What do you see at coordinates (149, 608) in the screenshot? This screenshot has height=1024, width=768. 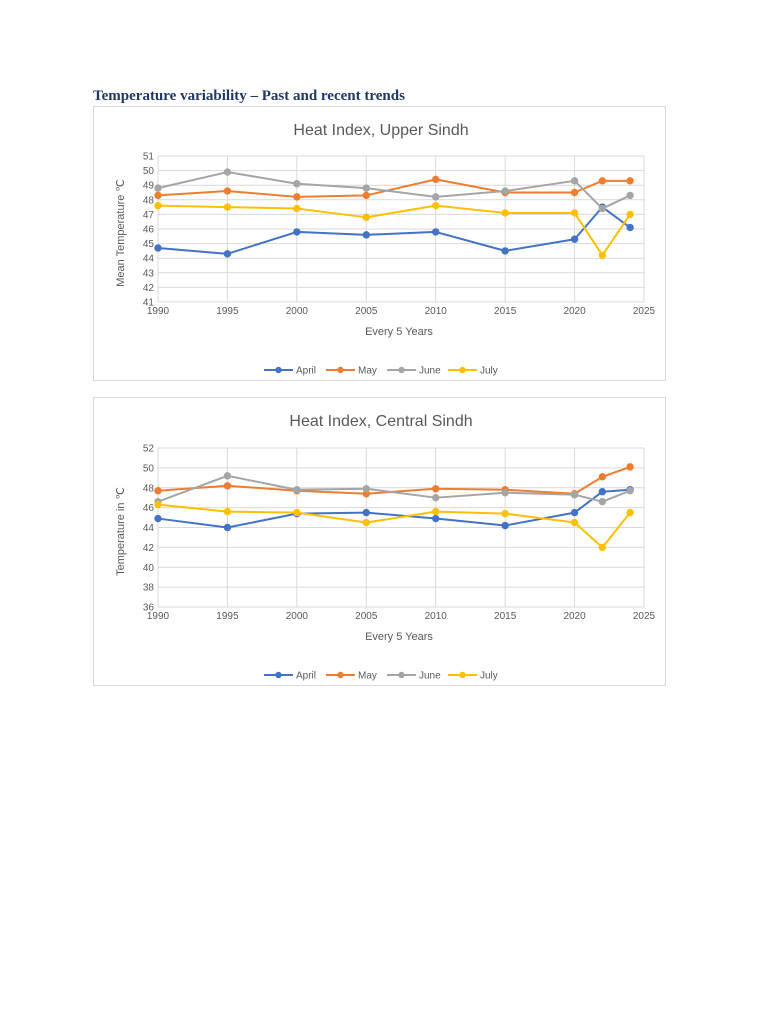 I see `y-tick-label: 36` at bounding box center [149, 608].